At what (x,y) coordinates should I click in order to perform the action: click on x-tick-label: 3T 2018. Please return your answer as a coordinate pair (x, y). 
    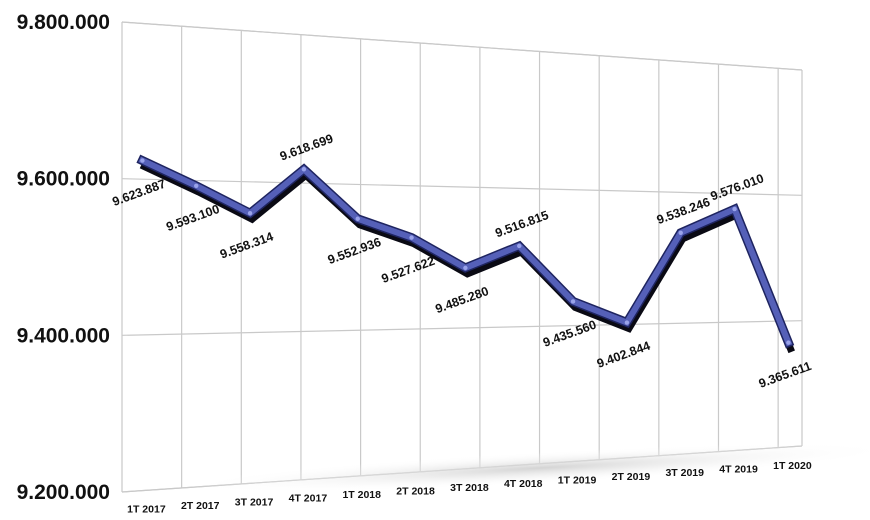
    Looking at the image, I should click on (469, 488).